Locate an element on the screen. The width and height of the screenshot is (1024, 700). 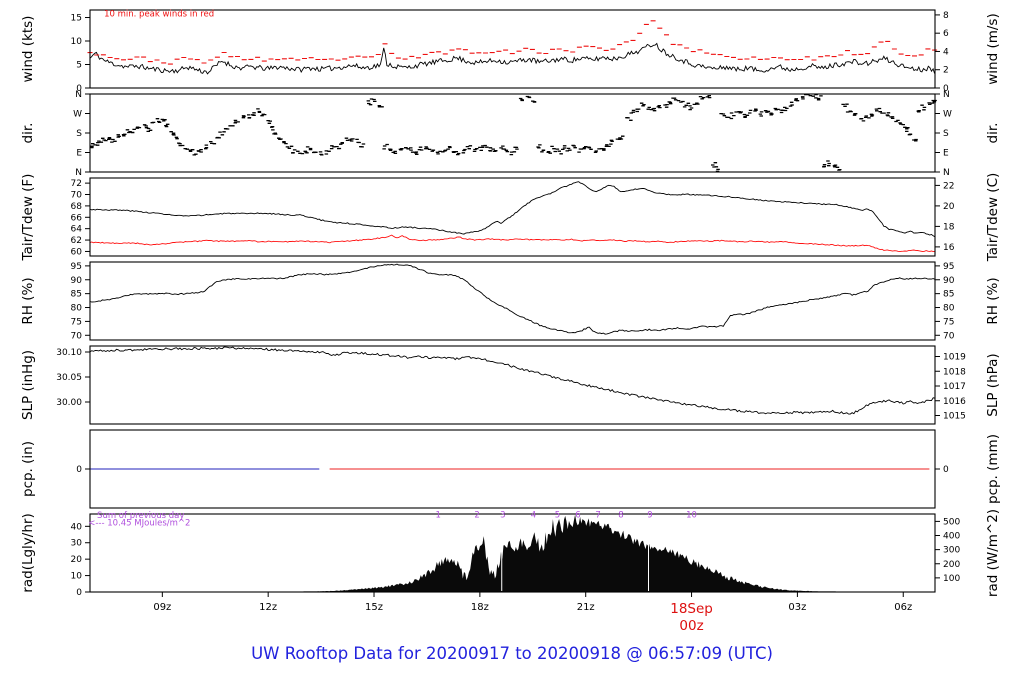
tick-label-right: 20 is located at coordinates (949, 207).